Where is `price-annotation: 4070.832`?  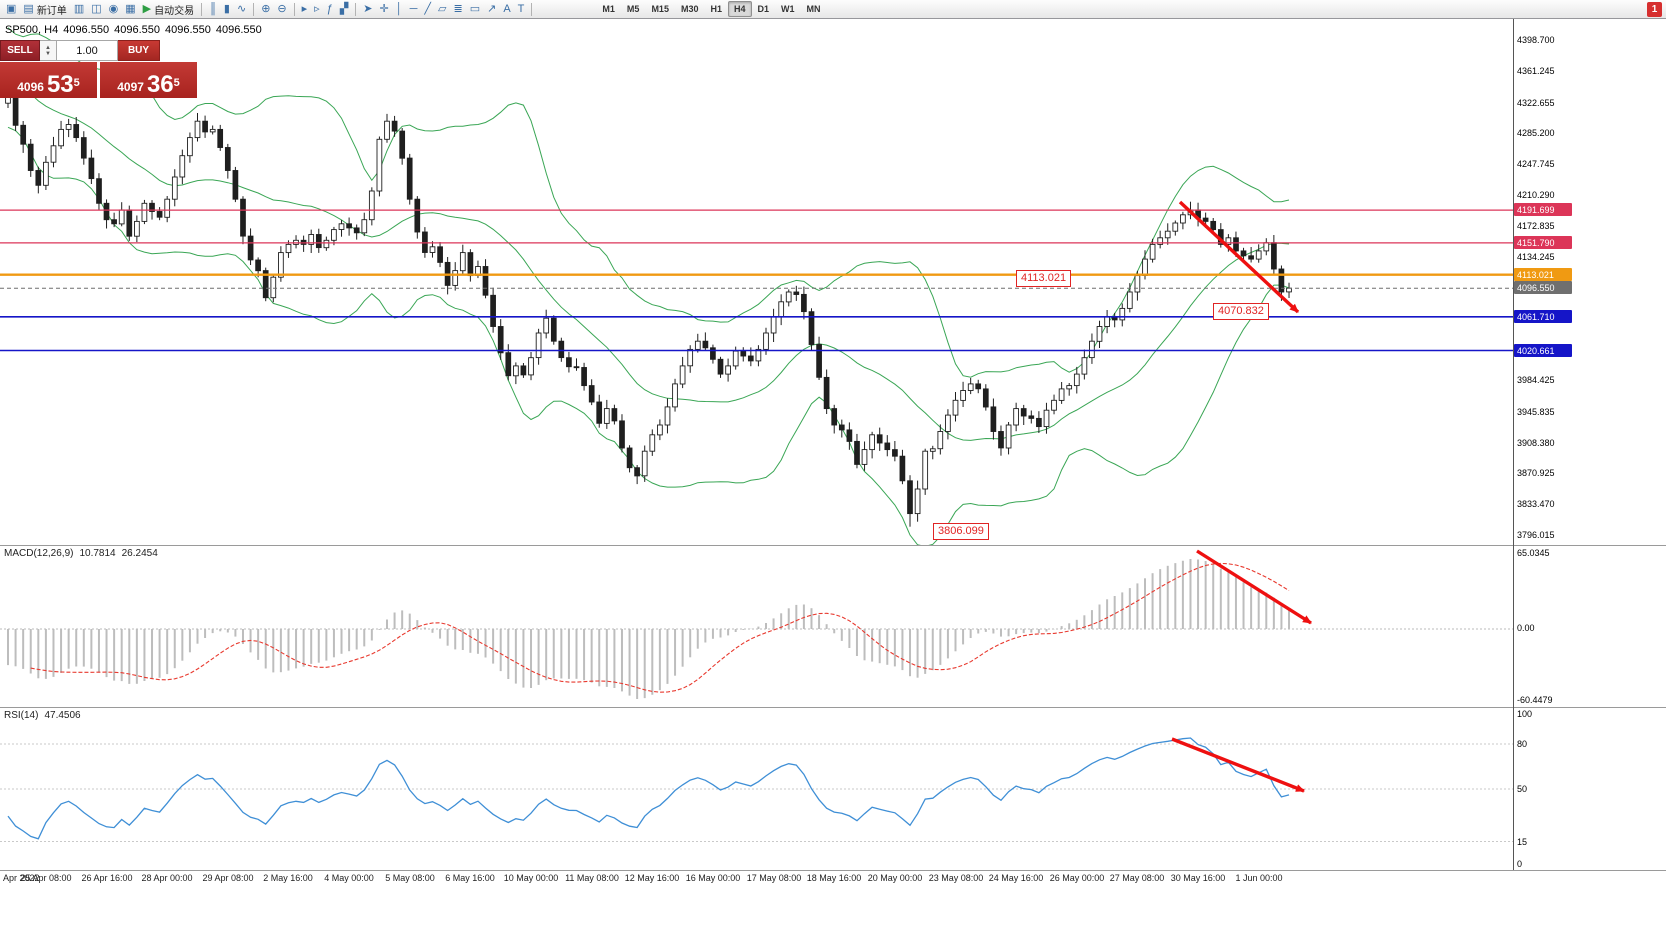
price-annotation: 4070.832 is located at coordinates (1241, 311).